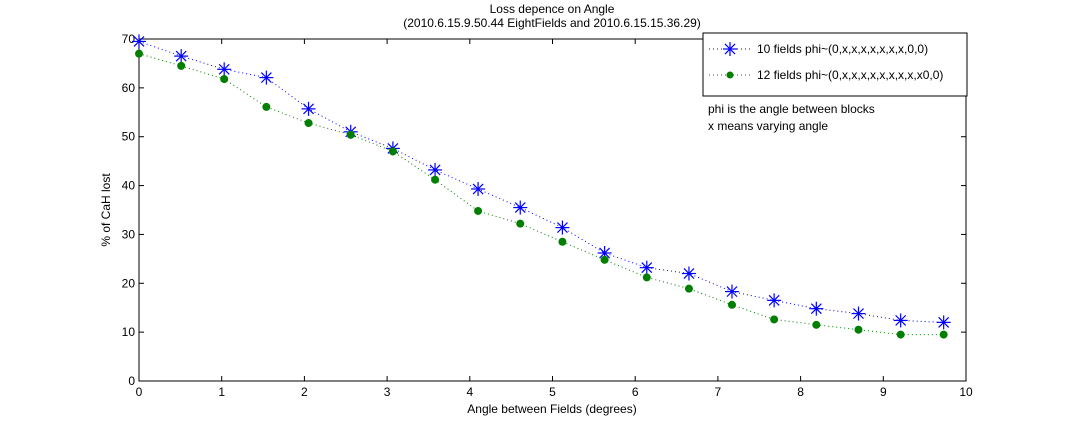 This screenshot has height=433, width=1072. Describe the element at coordinates (129, 332) in the screenshot. I see `y-tick-label: 10` at that location.